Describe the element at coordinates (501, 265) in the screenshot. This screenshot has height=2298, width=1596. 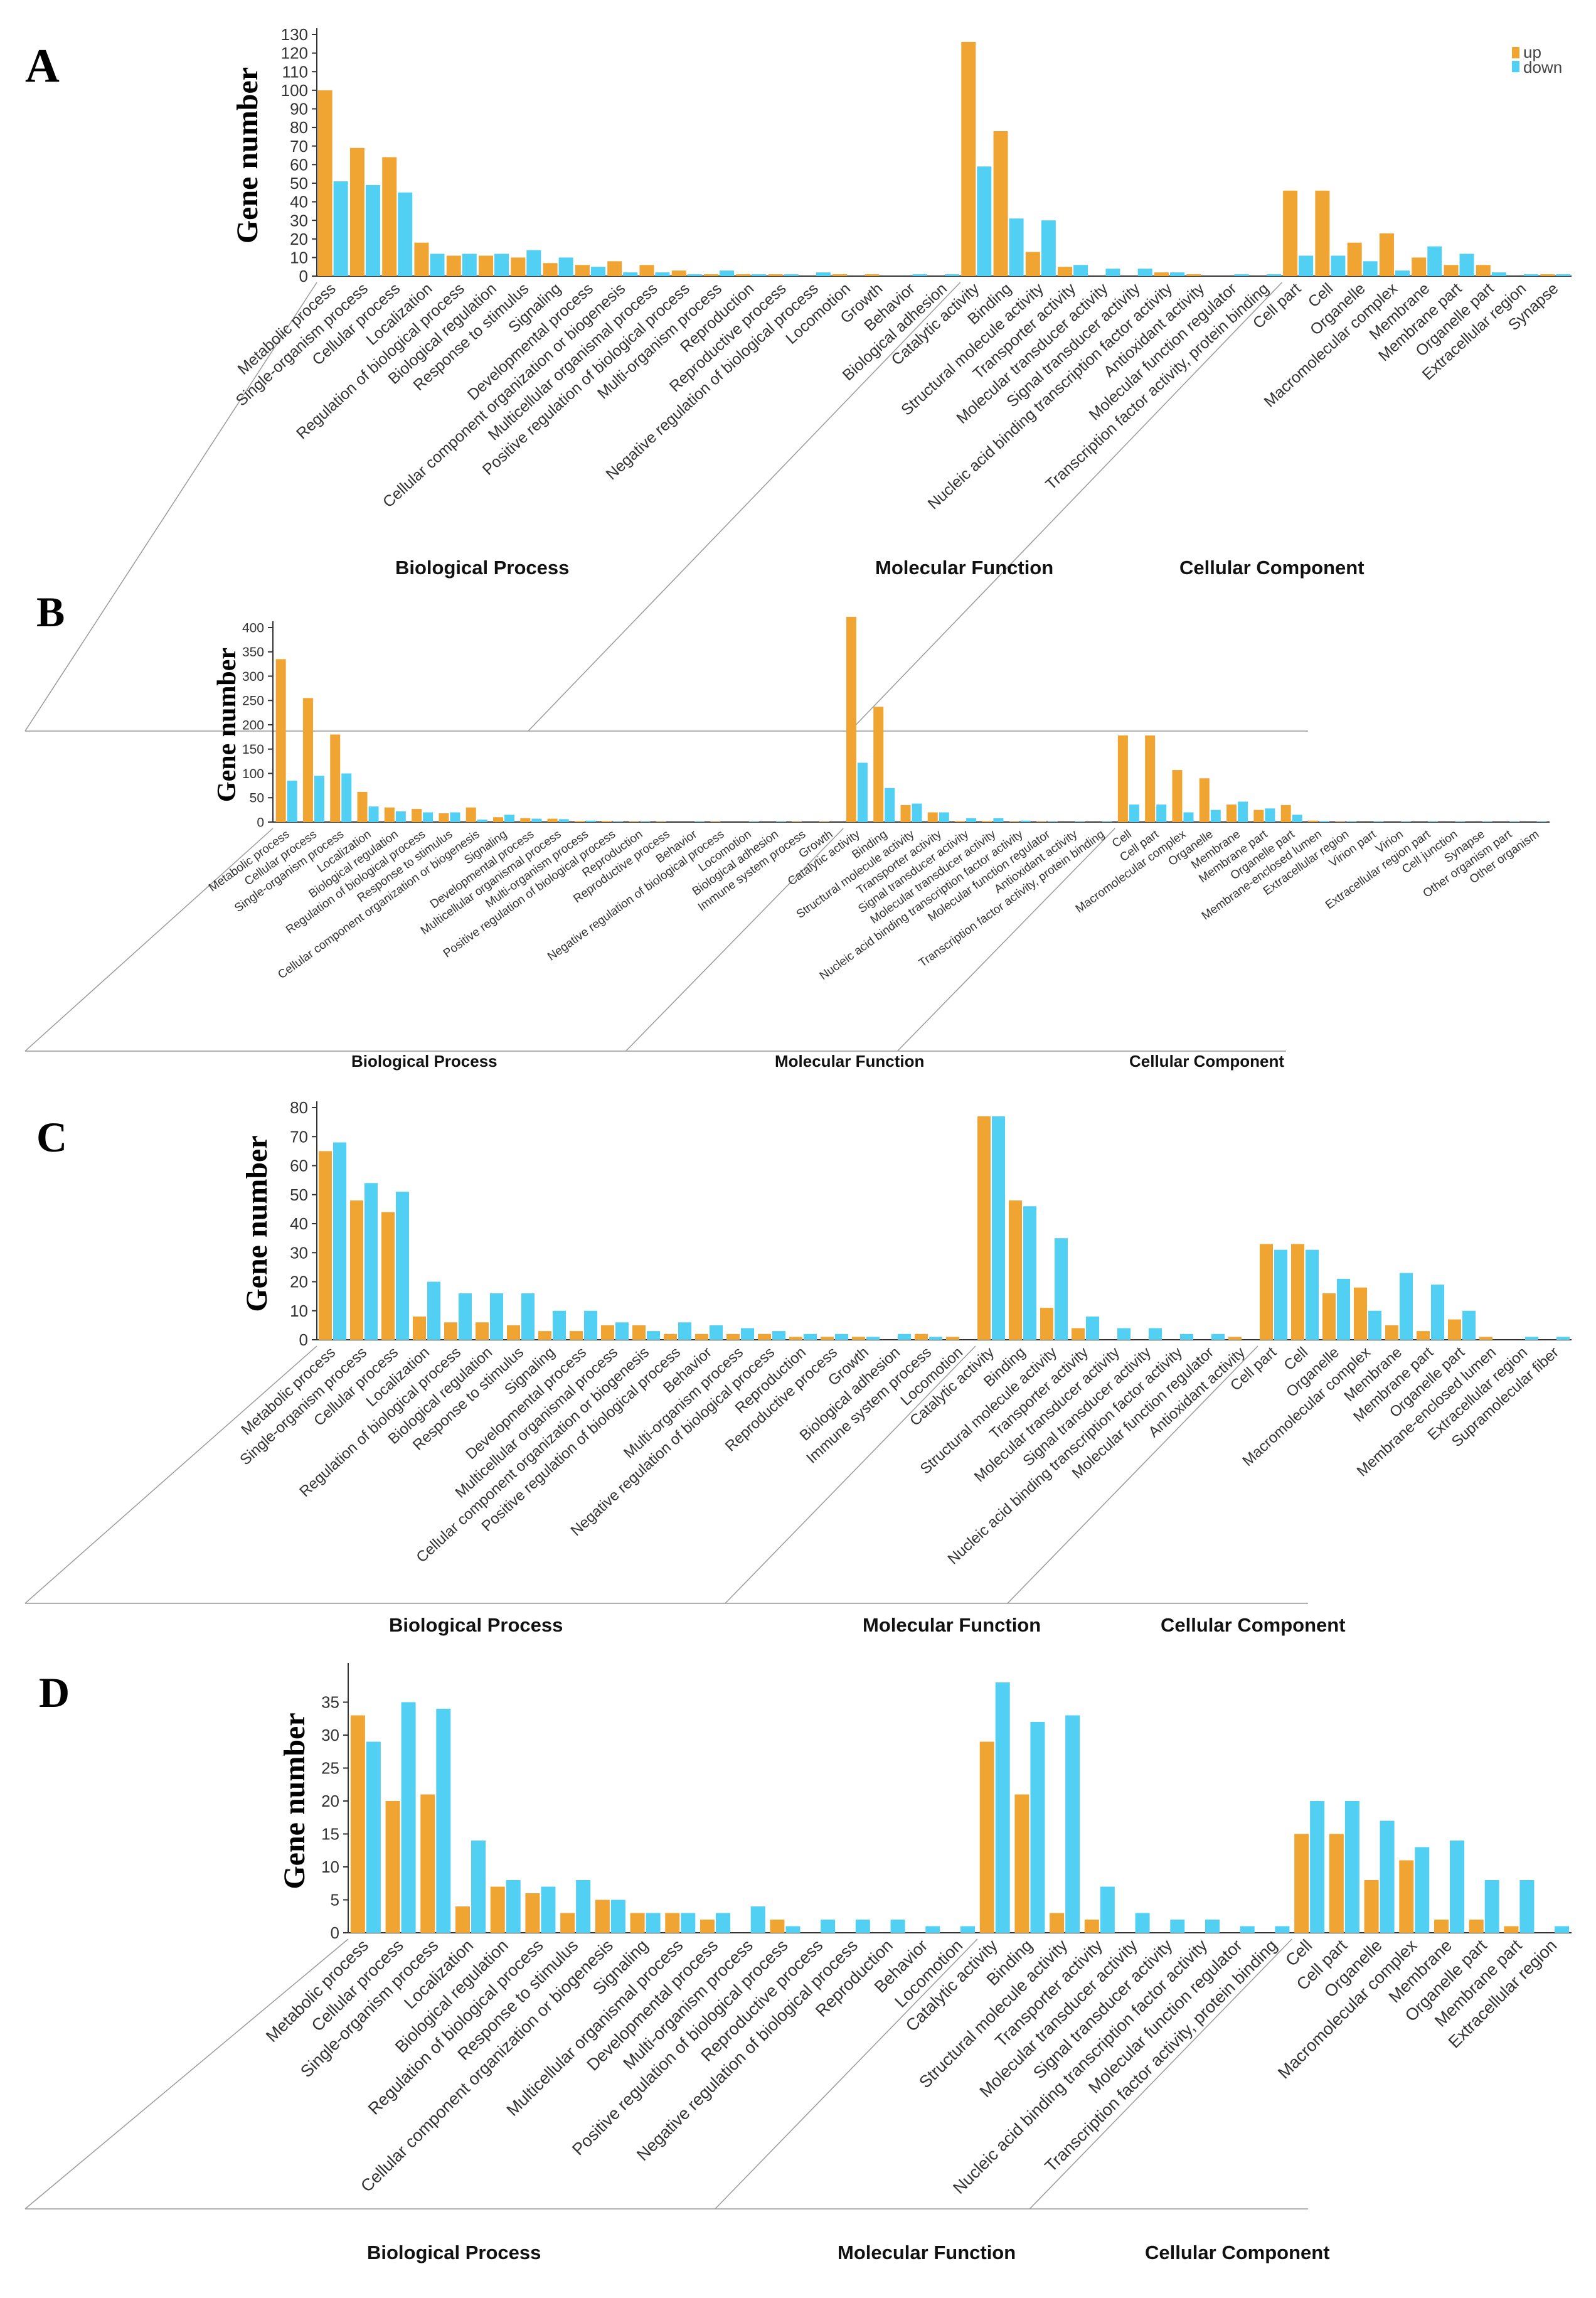
I see `bar-down-biological-regulation` at that location.